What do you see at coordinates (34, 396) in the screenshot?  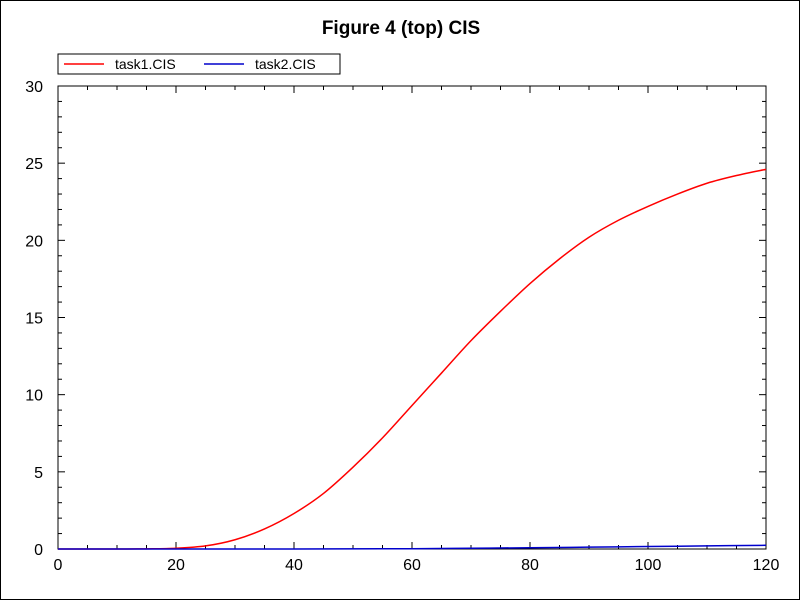 I see `y-tick-label: 10` at bounding box center [34, 396].